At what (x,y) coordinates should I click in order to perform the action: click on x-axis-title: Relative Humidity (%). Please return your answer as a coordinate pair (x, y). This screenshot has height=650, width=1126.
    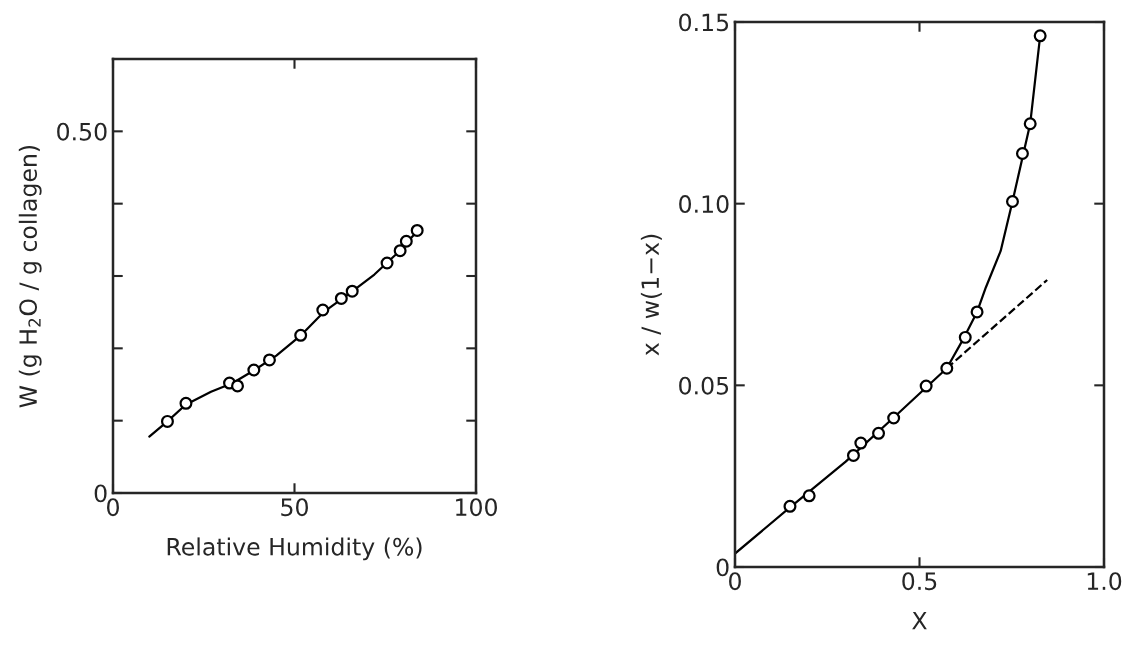
    Looking at the image, I should click on (294, 549).